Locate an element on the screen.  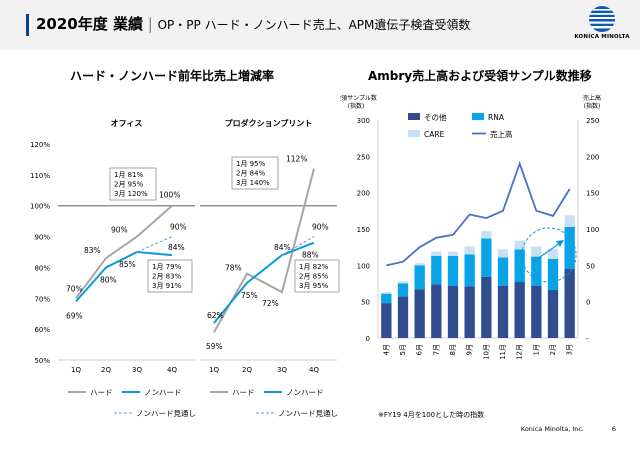
x-tick-label: 11月 is located at coordinates (503, 352).